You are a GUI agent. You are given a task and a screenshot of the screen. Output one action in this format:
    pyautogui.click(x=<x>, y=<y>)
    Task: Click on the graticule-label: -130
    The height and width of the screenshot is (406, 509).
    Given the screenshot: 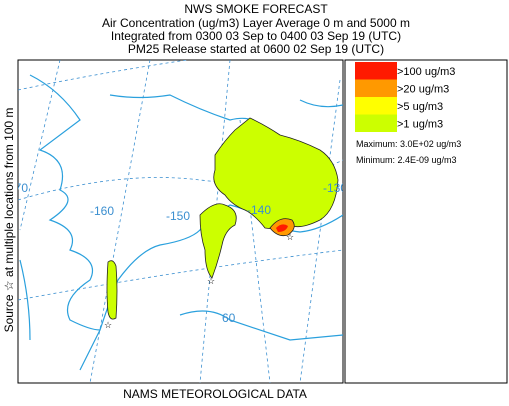 What is the action you would take?
    pyautogui.click(x=335, y=188)
    